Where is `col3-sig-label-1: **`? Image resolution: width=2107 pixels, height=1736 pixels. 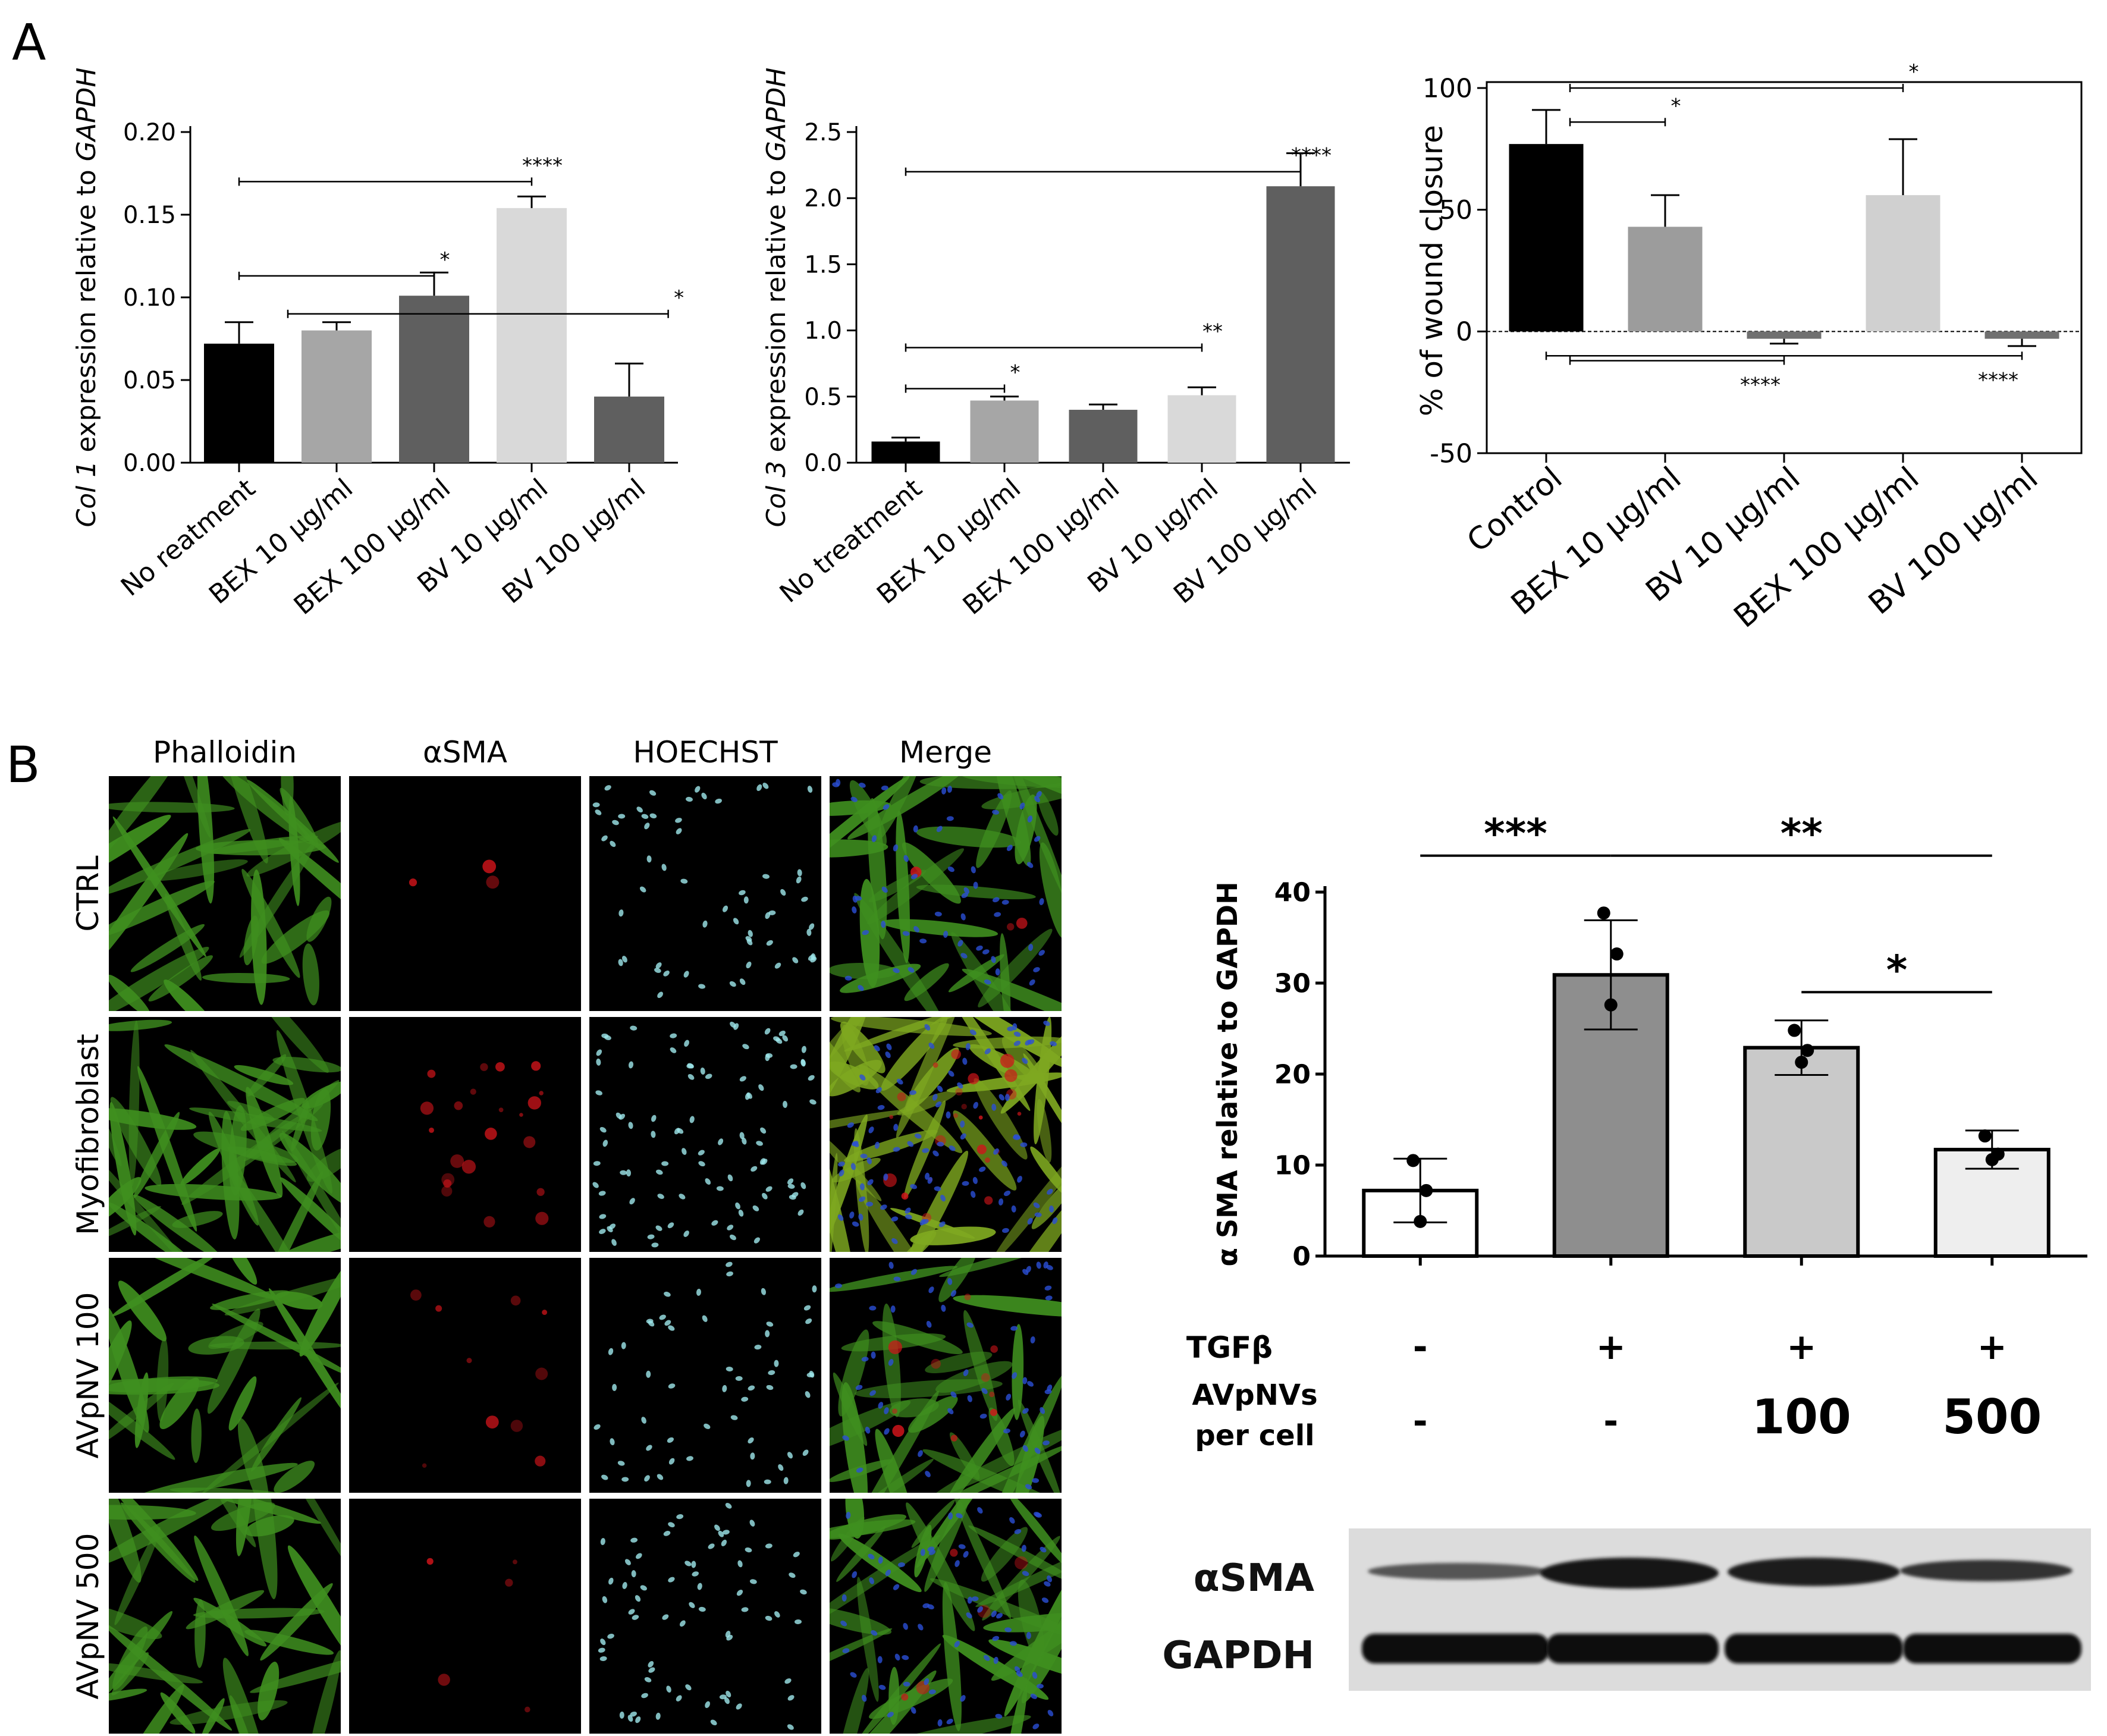
col3-sig-label-1: ** is located at coordinates (1212, 332).